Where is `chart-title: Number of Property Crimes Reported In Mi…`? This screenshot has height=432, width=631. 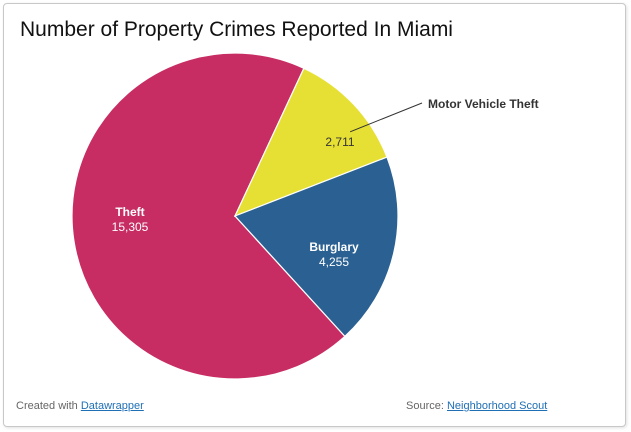 chart-title: Number of Property Crimes Reported In Mi… is located at coordinates (236, 29).